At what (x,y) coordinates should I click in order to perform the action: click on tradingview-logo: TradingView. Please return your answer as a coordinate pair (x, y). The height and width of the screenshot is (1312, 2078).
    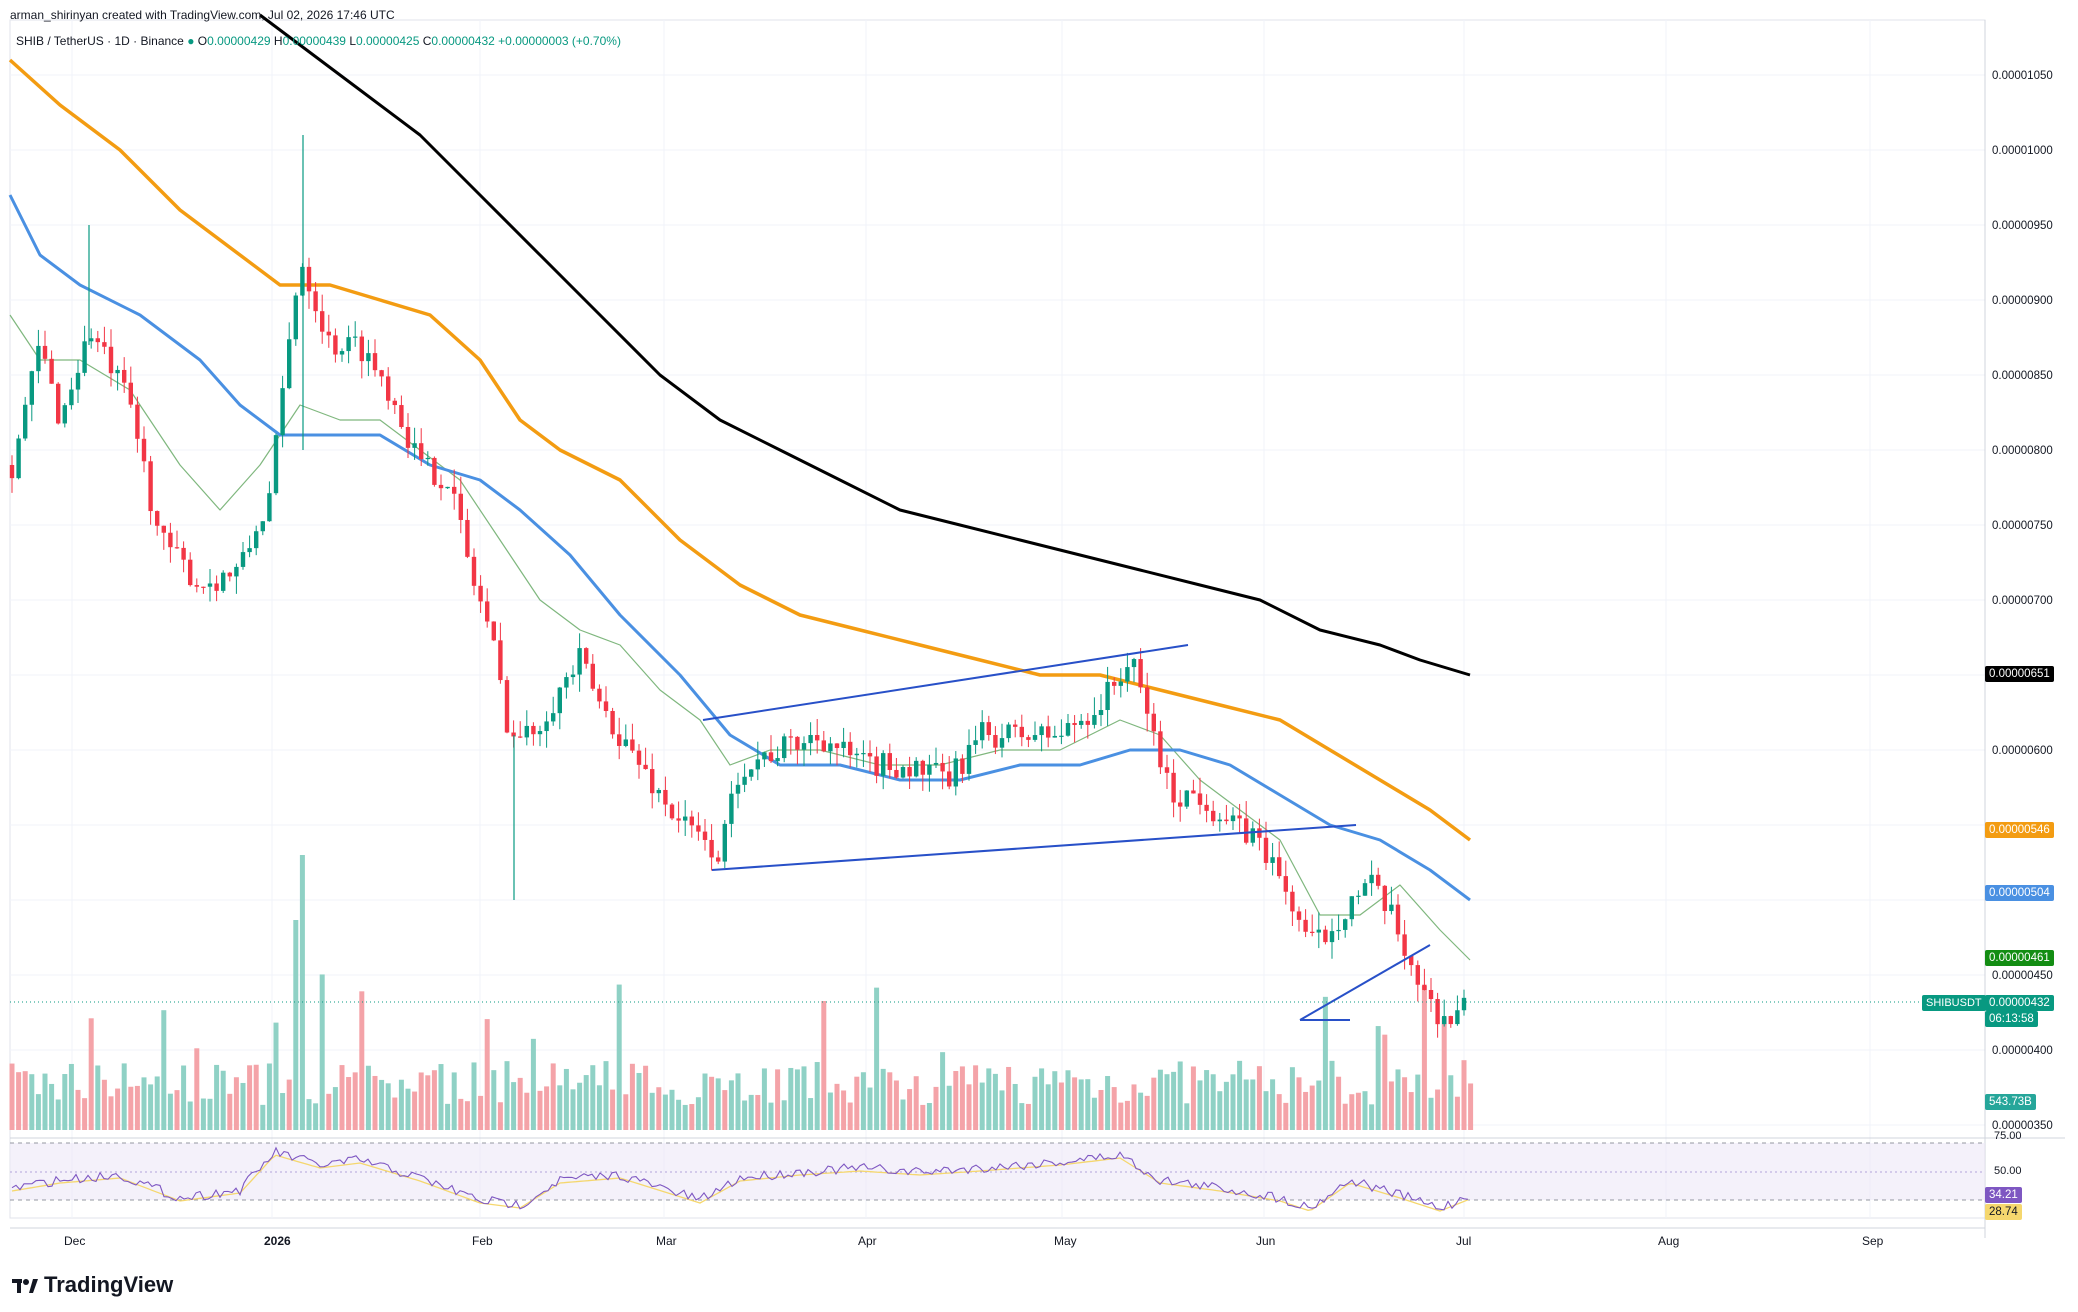
    Looking at the image, I should click on (92, 1285).